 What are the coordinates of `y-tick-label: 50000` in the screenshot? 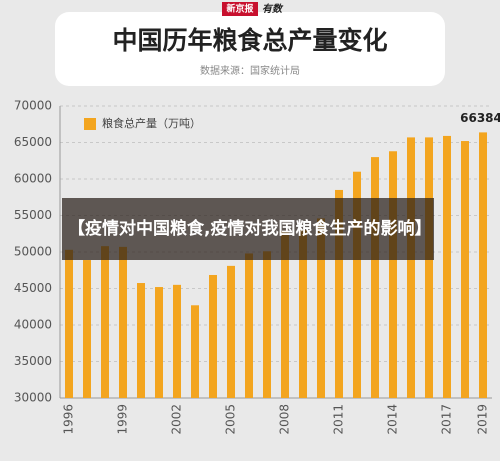 It's located at (33, 252).